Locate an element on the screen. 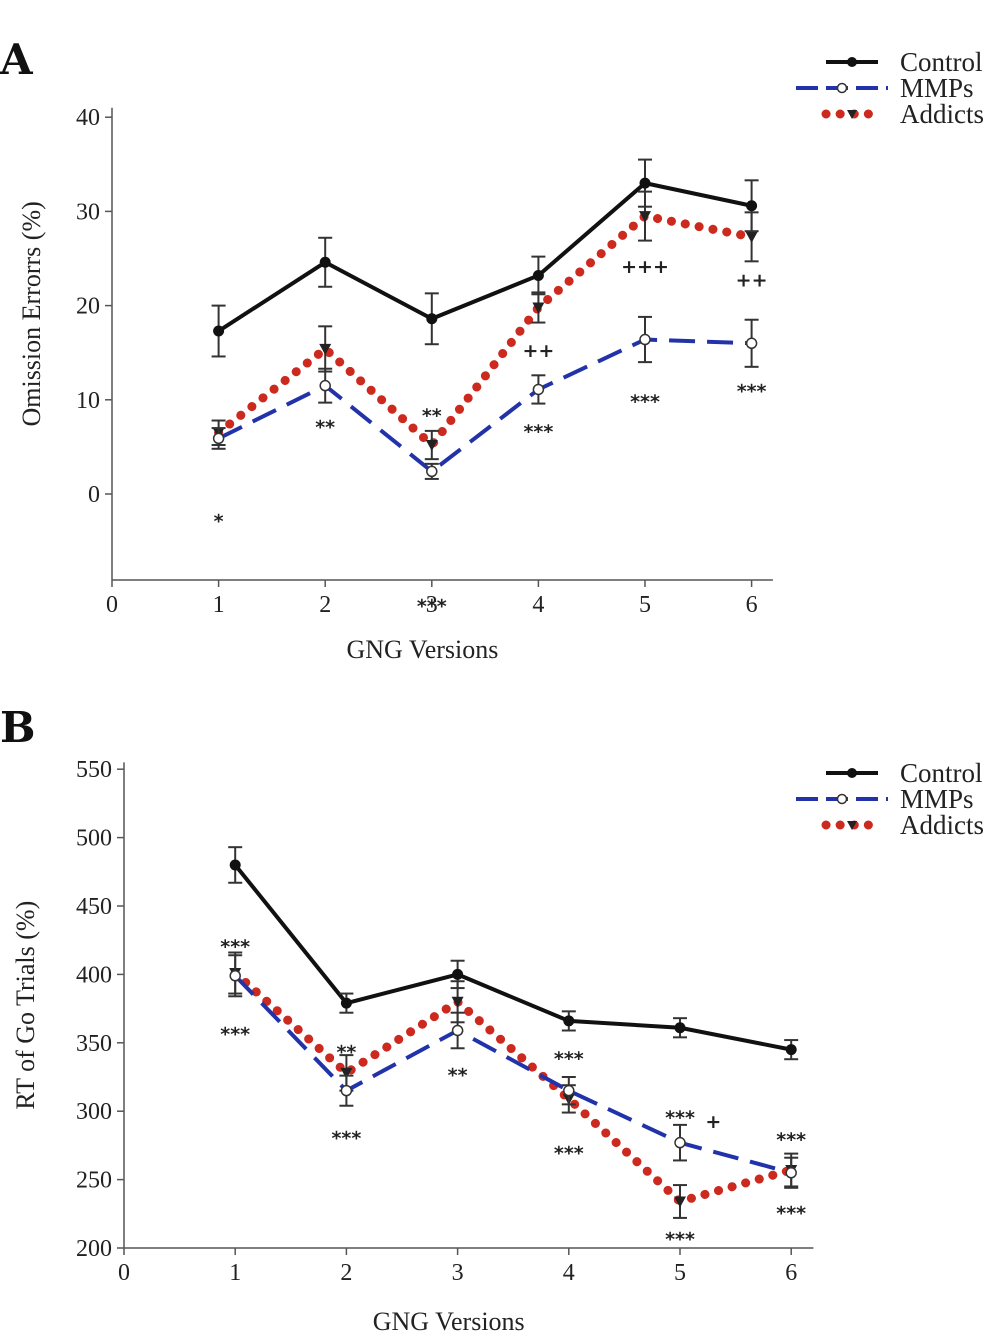  y-axis-title: Omission Errorrs (%) is located at coordinates (31, 313).